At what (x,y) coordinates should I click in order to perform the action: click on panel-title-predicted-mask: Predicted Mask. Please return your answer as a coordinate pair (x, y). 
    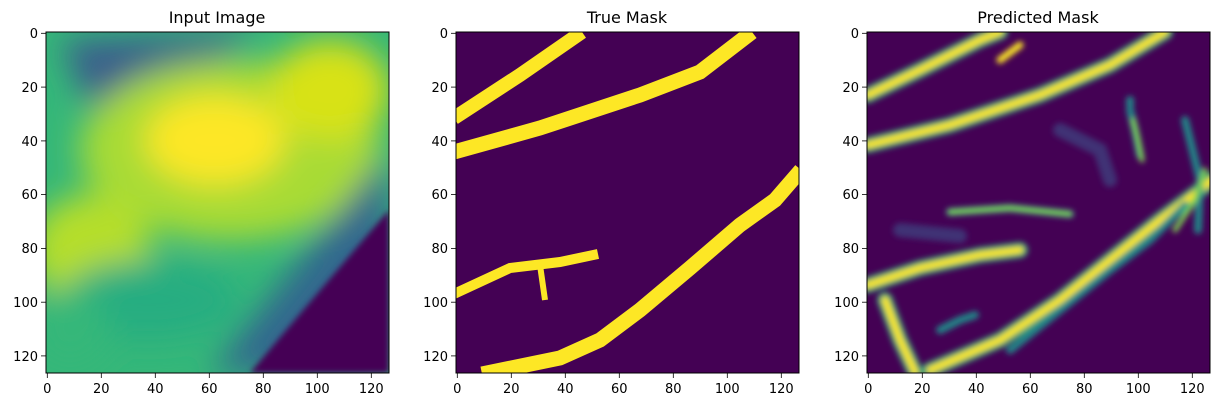
    Looking at the image, I should click on (1038, 17).